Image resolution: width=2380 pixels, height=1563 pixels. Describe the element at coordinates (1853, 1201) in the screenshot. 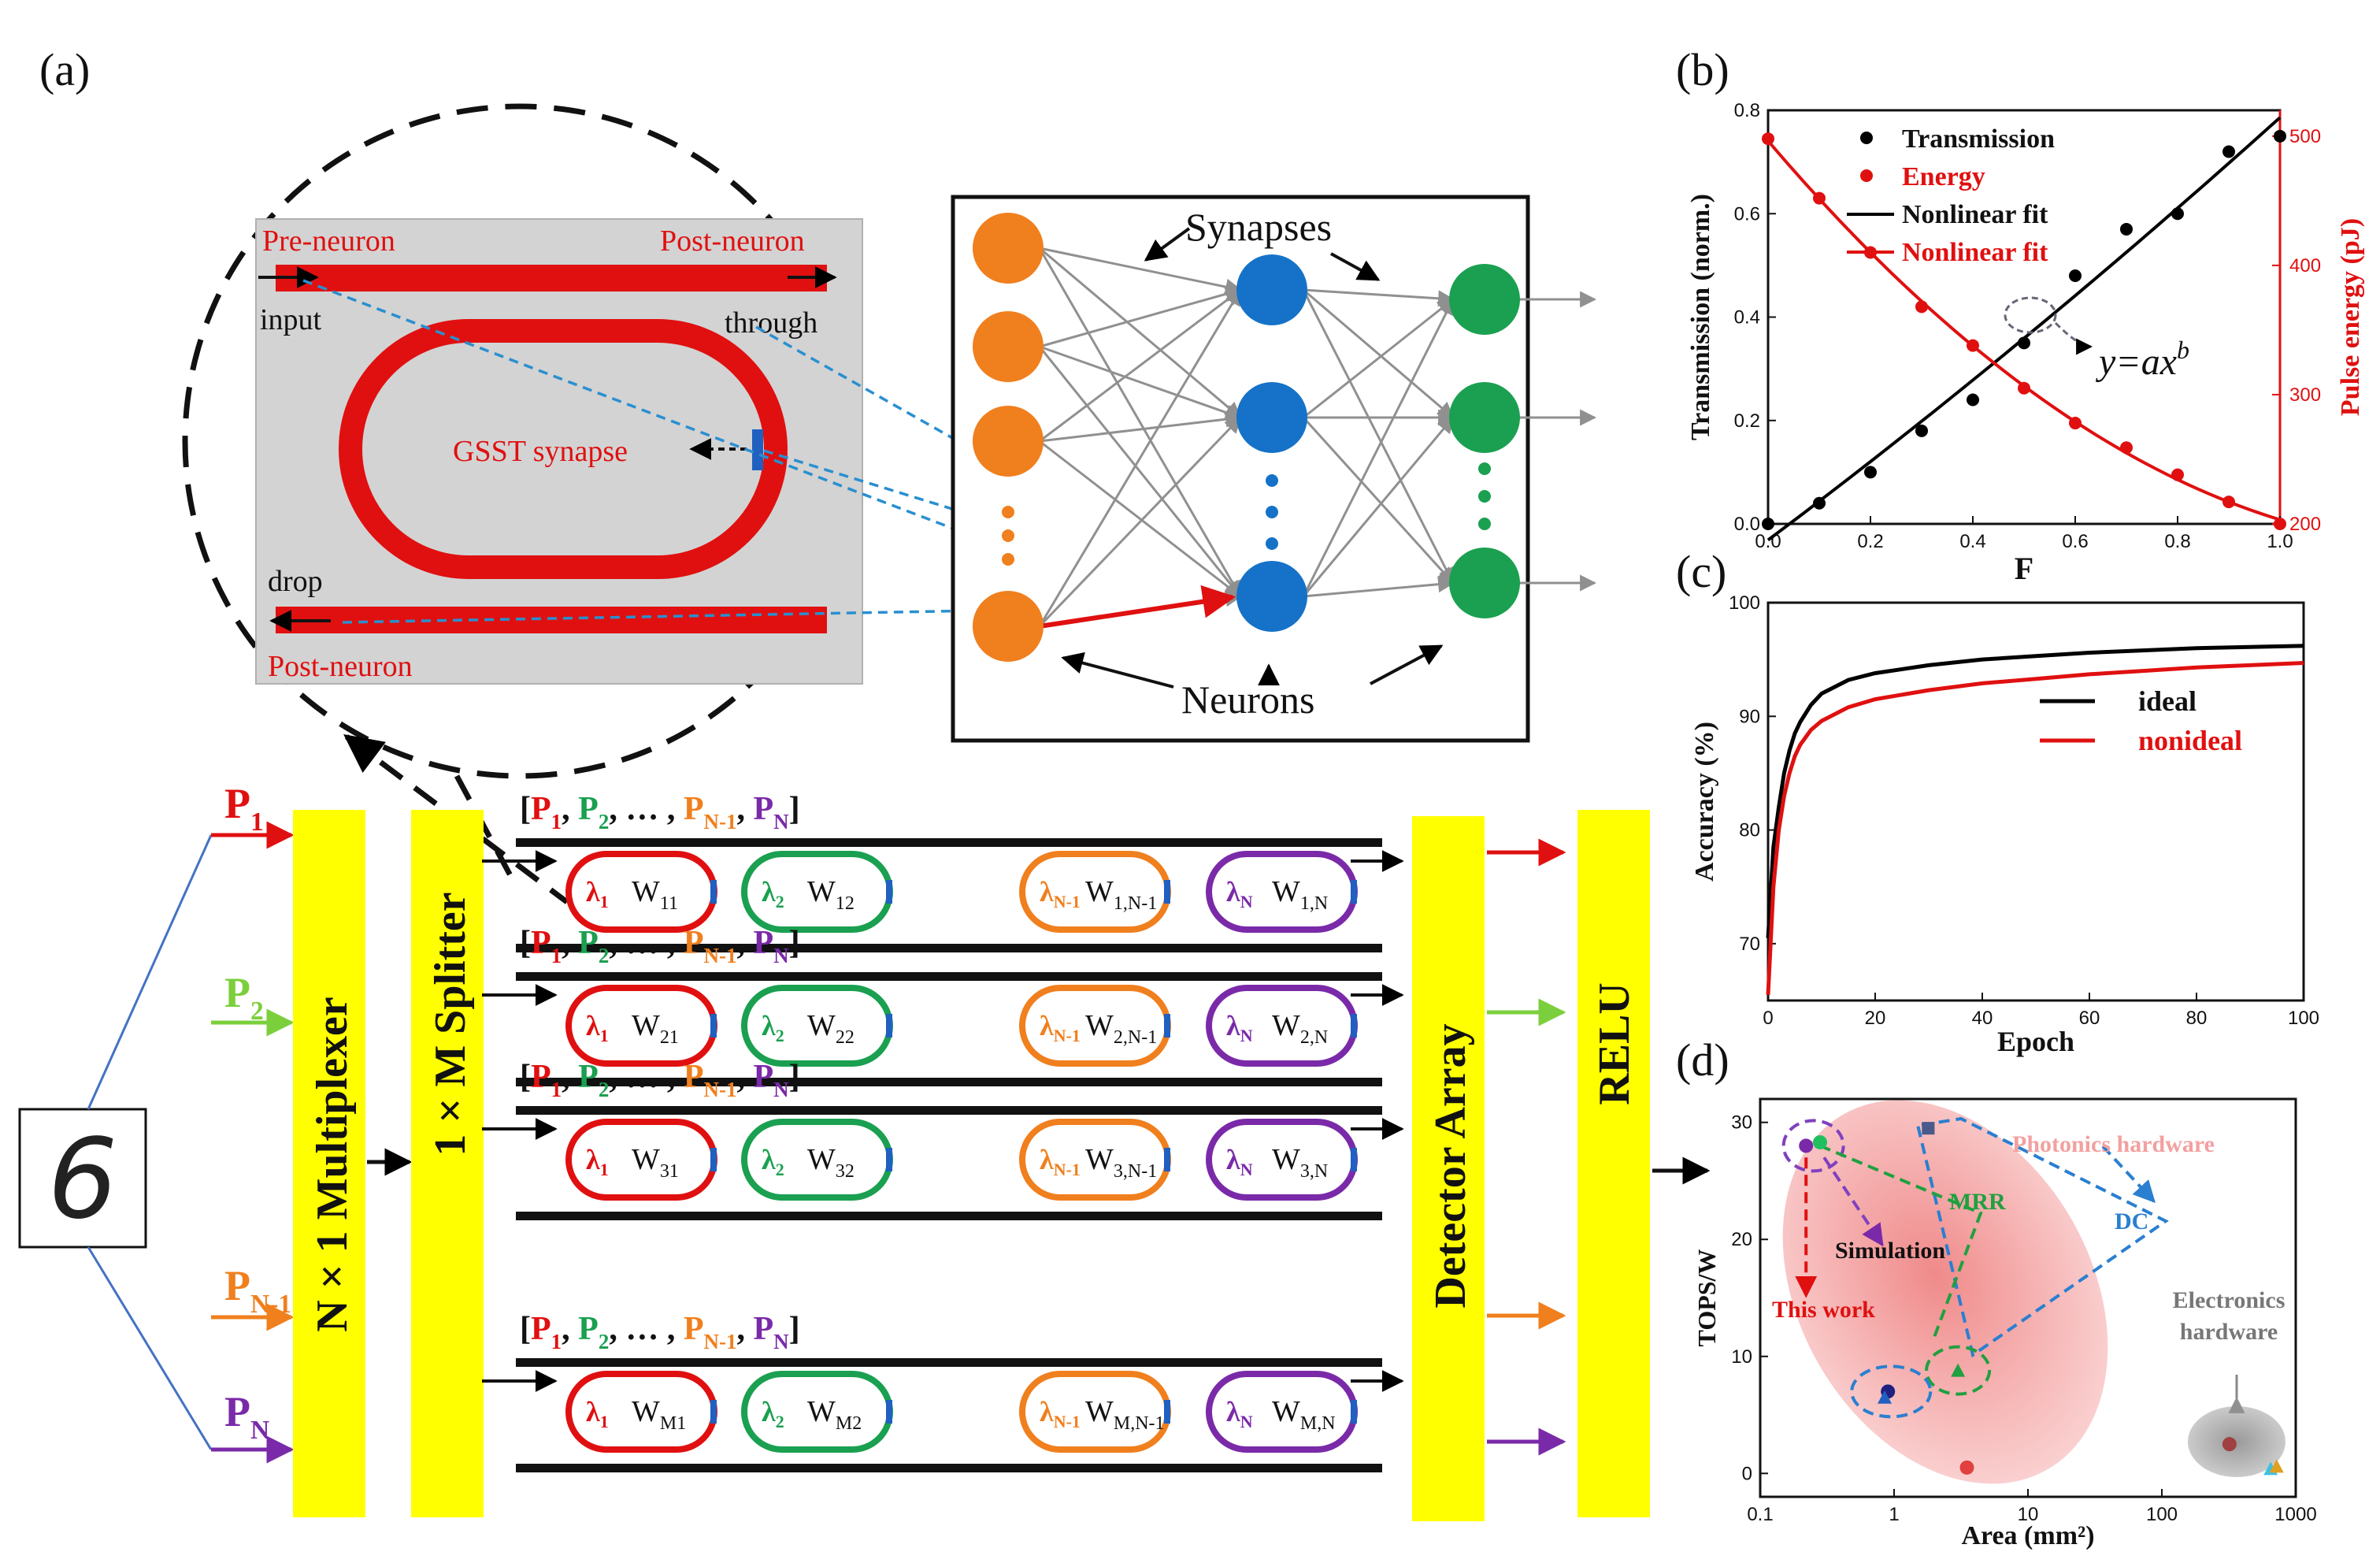

I see `simulation-arrow` at that location.